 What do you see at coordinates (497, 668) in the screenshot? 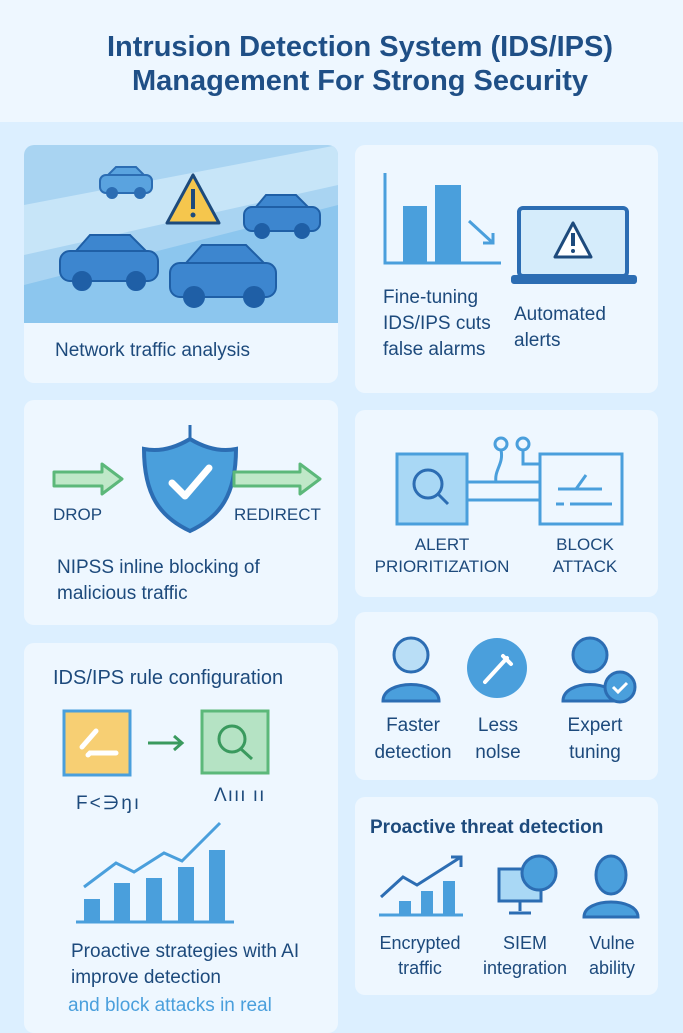
I see `syringe-circle-icon` at bounding box center [497, 668].